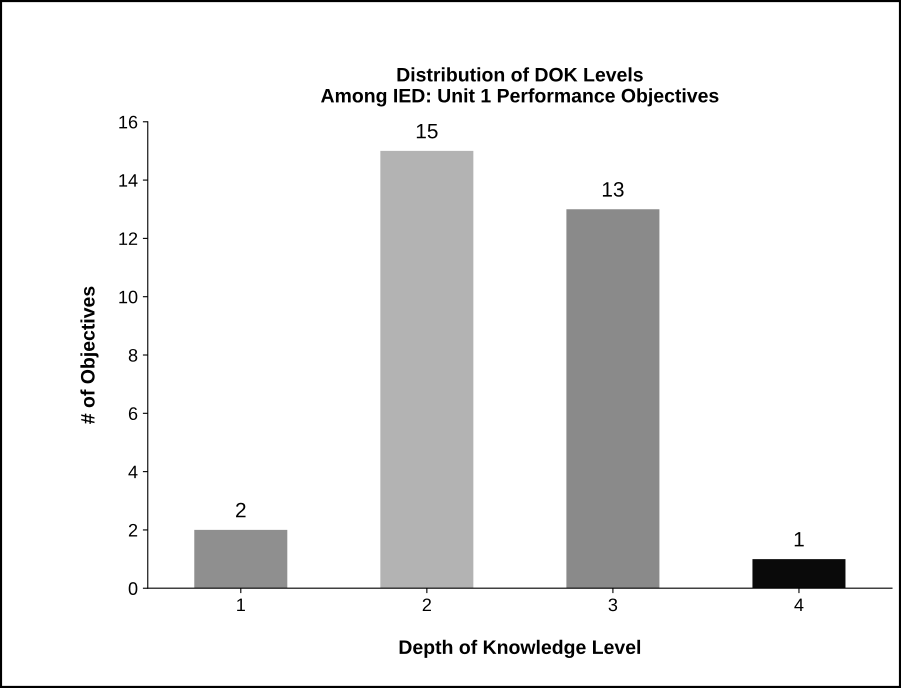  Describe the element at coordinates (128, 122) in the screenshot. I see `y-tick-label: 16` at that location.